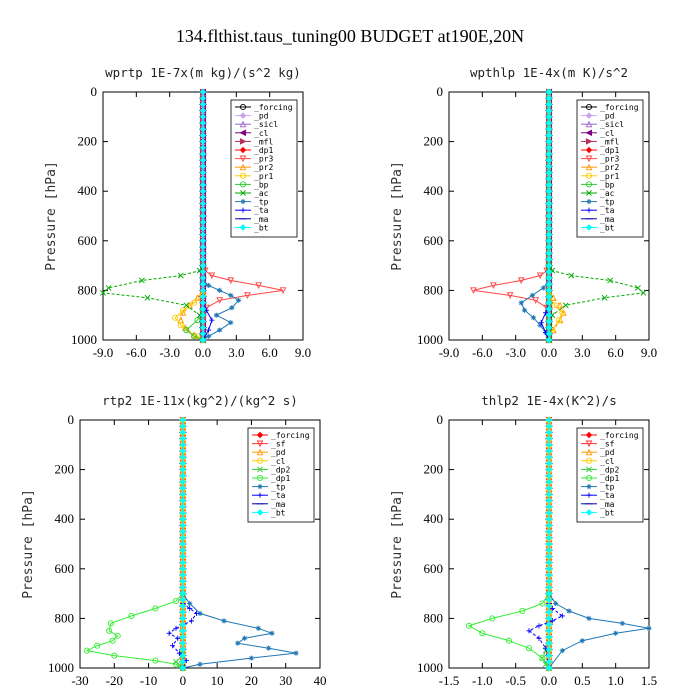 The height and width of the screenshot is (700, 700). Describe the element at coordinates (243, 303) in the screenshot. I see `series-pr3` at that location.